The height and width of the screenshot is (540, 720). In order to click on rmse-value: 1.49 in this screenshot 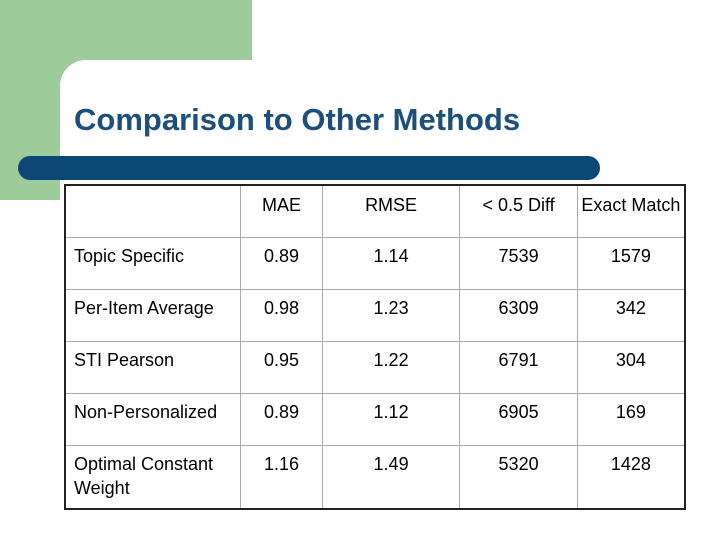, I will do `click(391, 477)`.